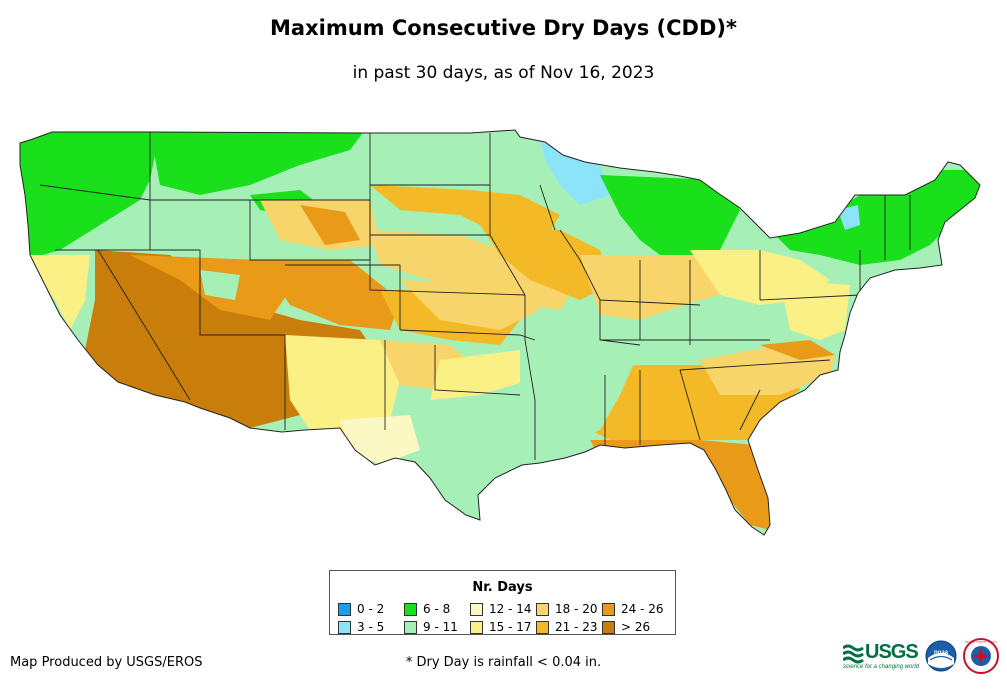  I want to click on region-plains-yellow, so click(475, 270).